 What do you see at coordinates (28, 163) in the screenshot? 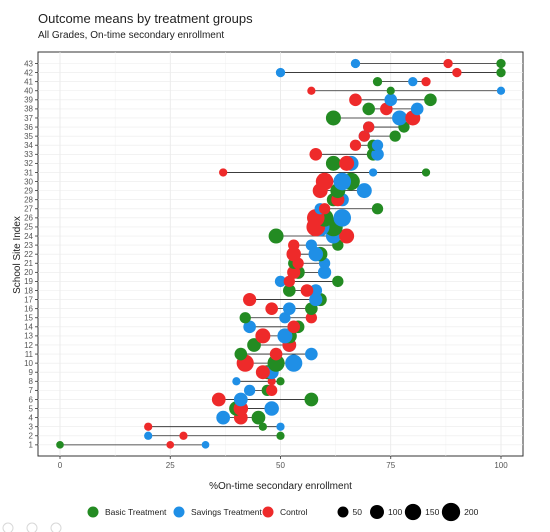
I see `y-tick-label: 32` at bounding box center [28, 163].